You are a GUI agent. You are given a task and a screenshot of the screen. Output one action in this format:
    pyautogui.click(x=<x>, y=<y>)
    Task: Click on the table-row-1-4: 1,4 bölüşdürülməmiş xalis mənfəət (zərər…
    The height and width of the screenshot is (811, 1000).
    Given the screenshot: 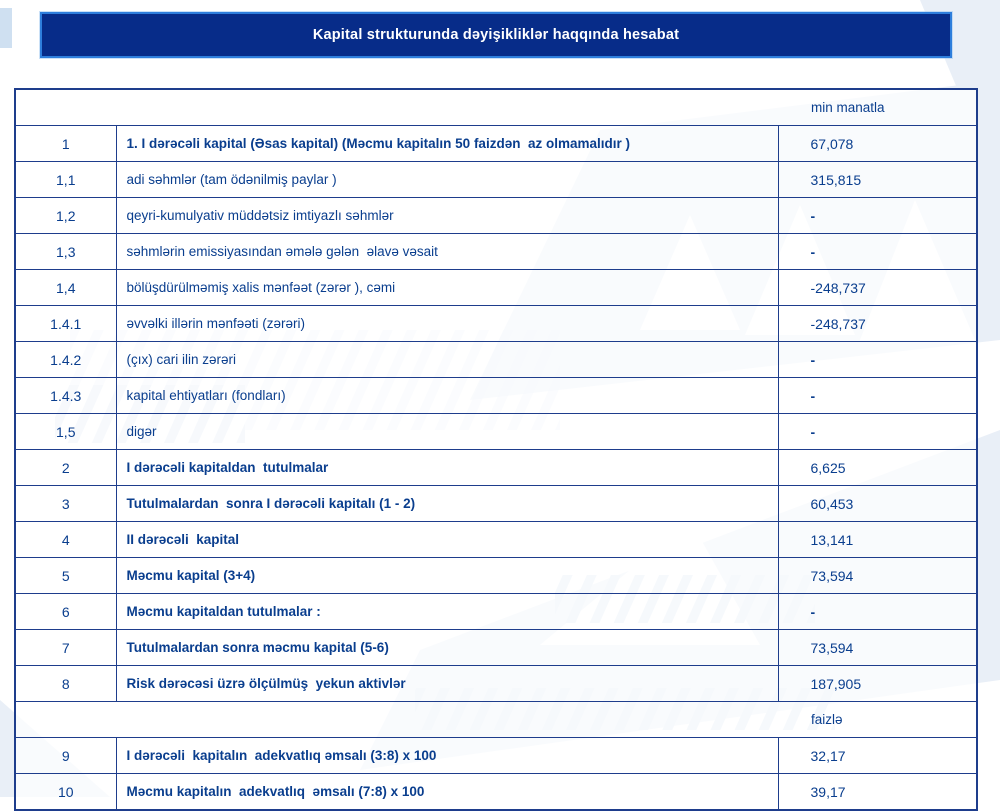 What is the action you would take?
    pyautogui.click(x=496, y=287)
    